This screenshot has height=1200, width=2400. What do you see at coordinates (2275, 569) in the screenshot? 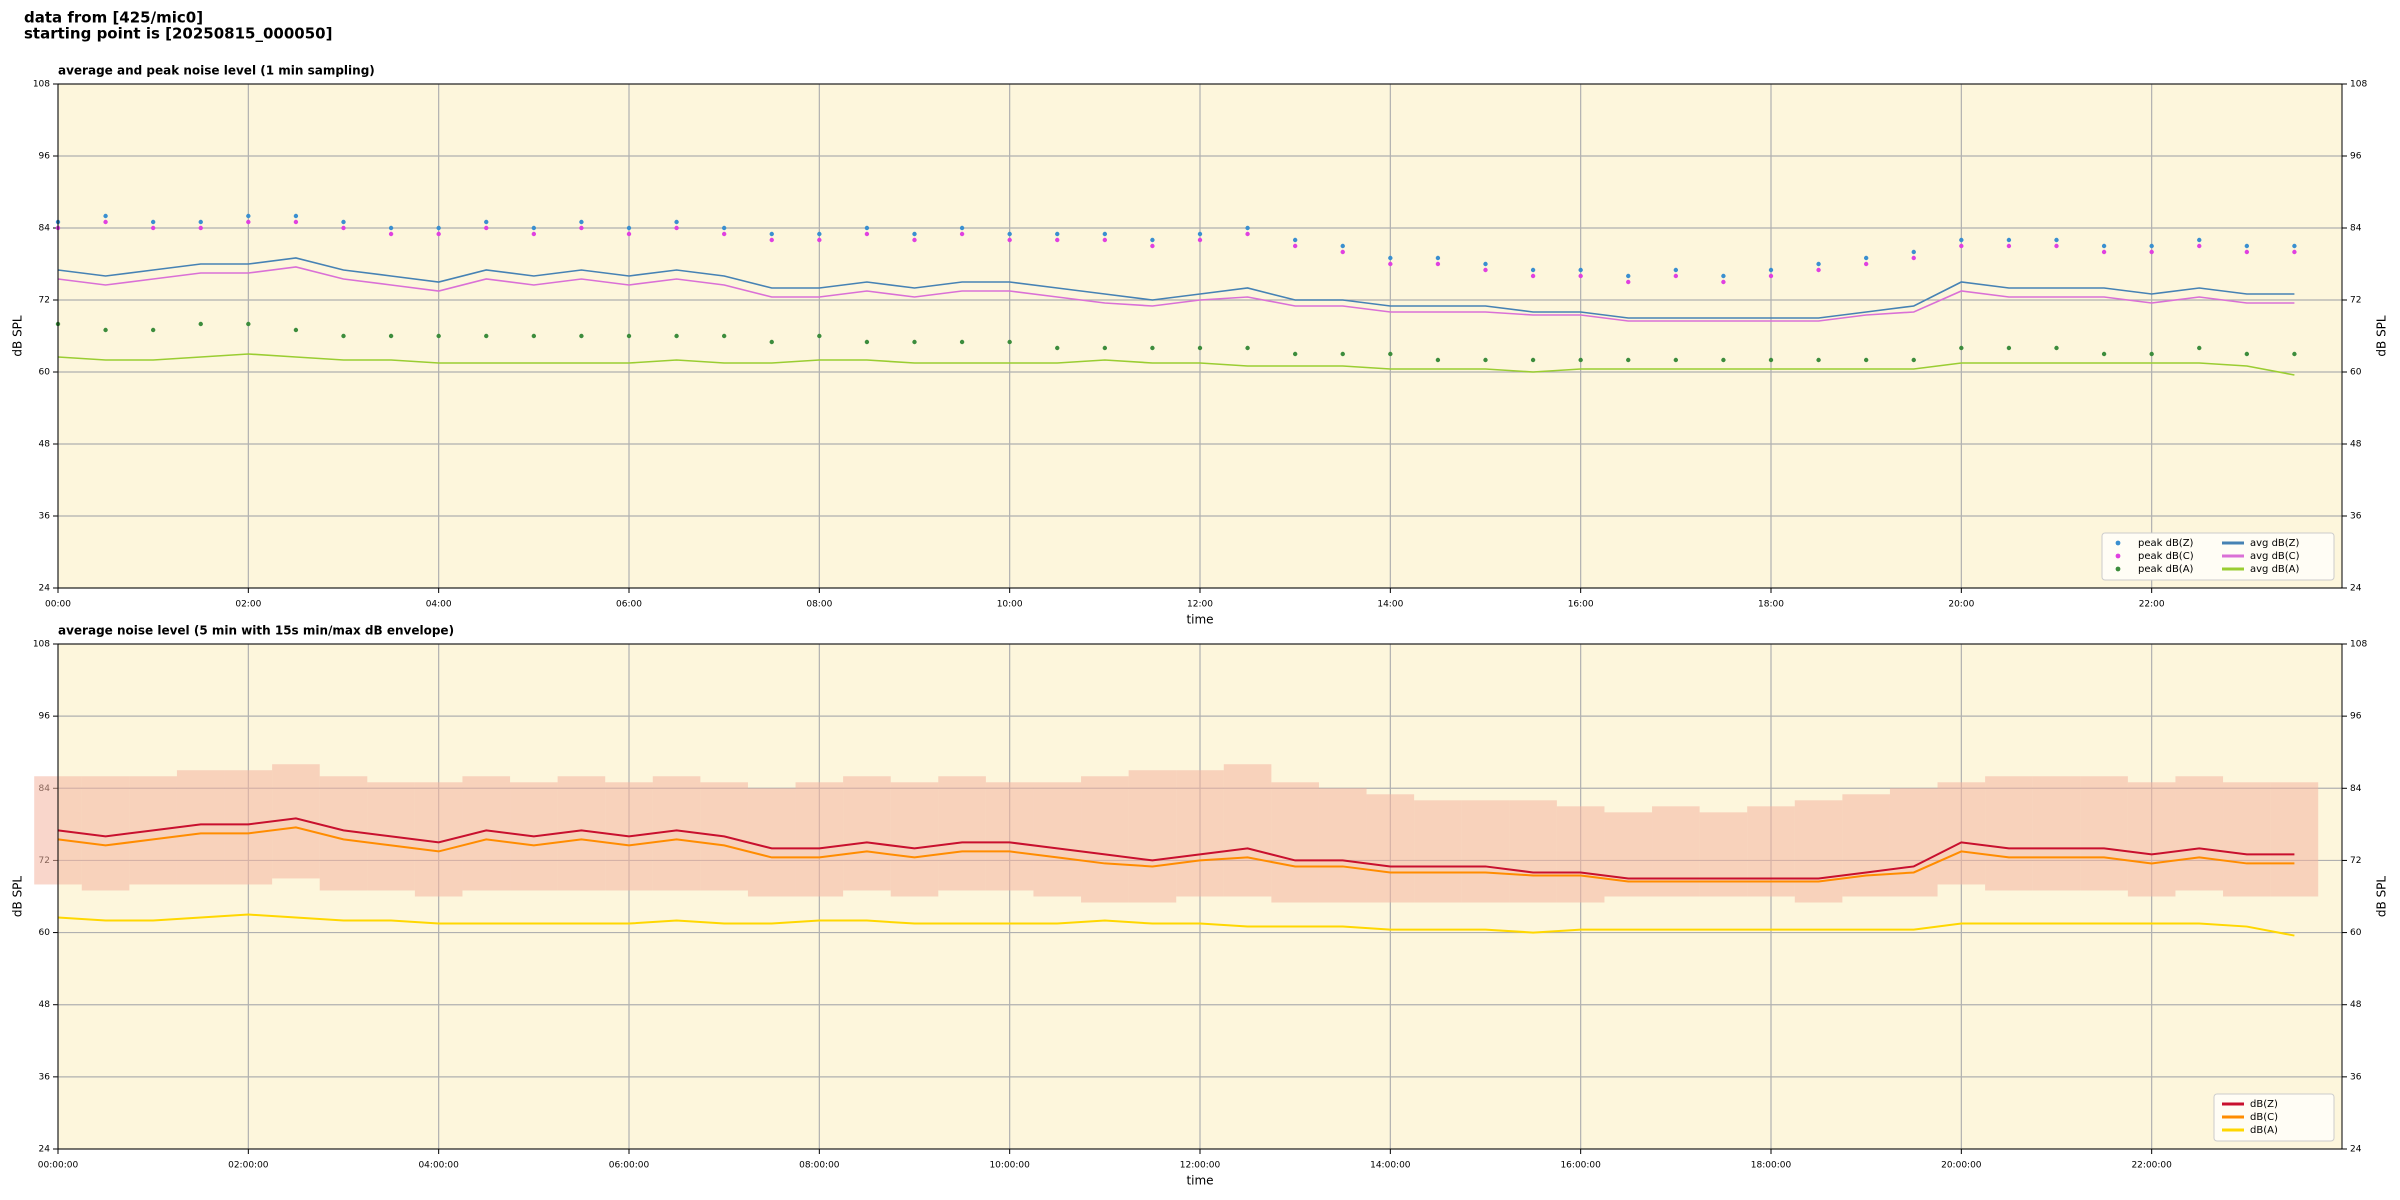
I see `legend-label: avg dB(A)` at bounding box center [2275, 569].